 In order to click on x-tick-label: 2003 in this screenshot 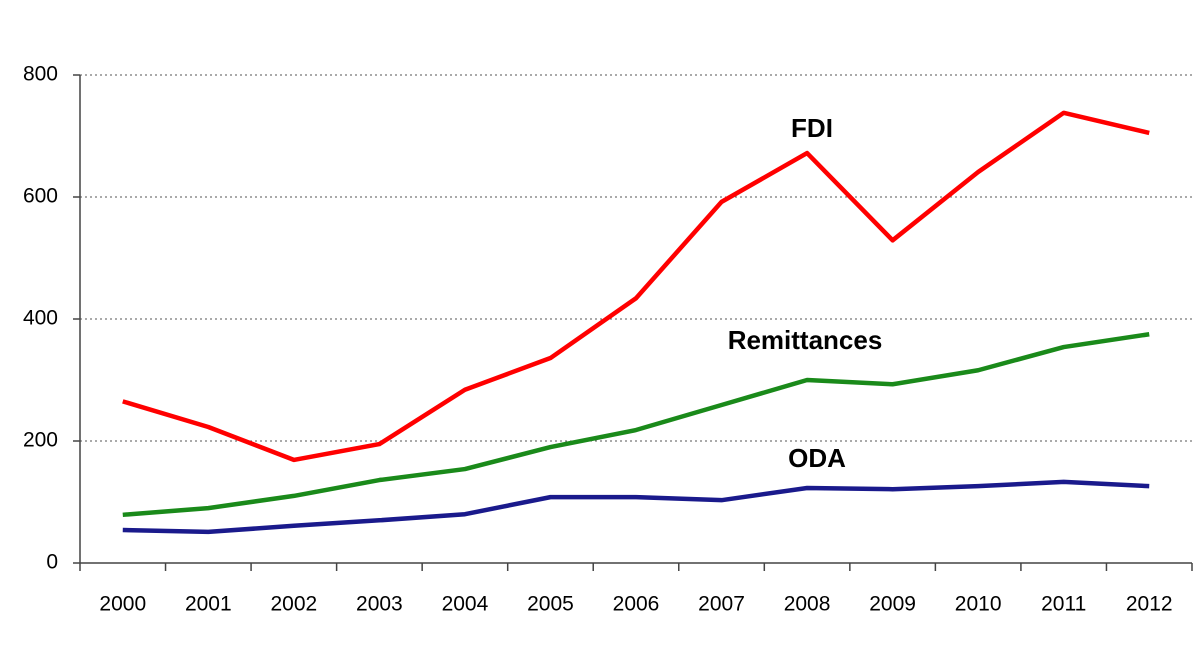, I will do `click(379, 604)`.